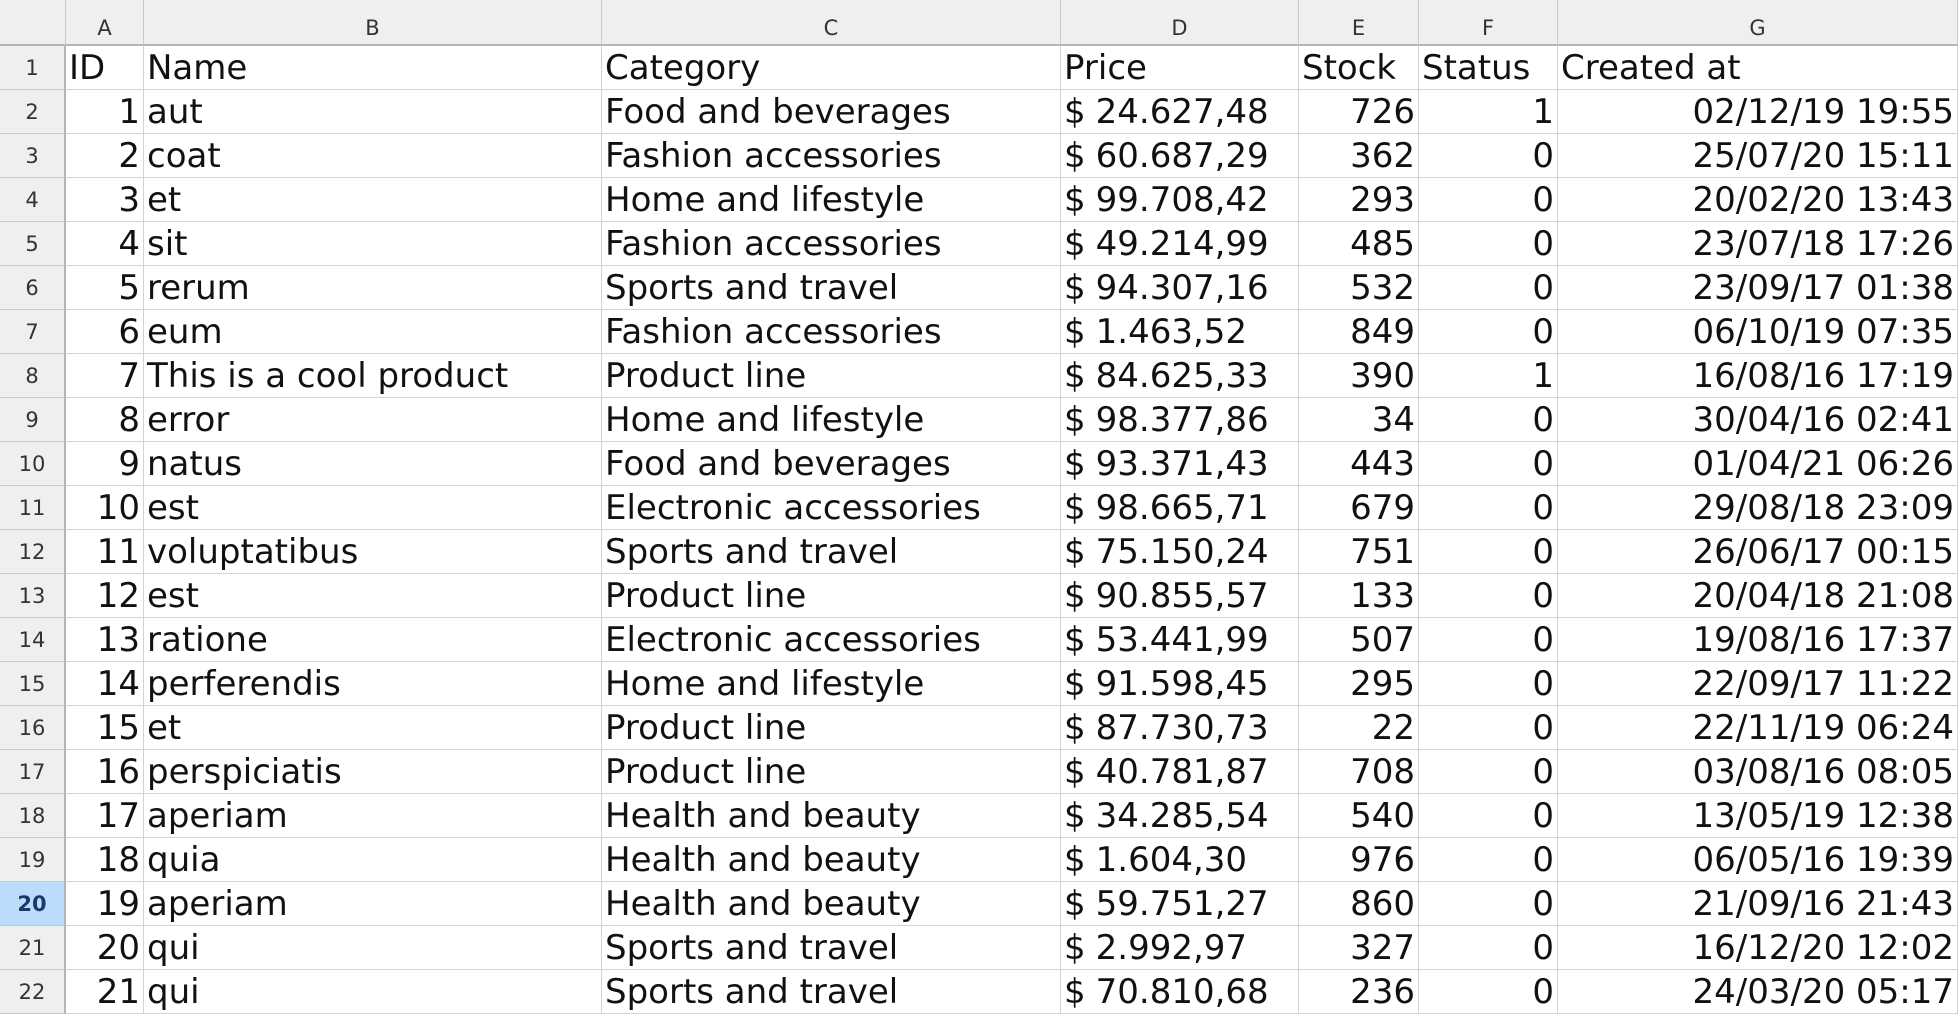  I want to click on row-header: 9, so click(33, 420).